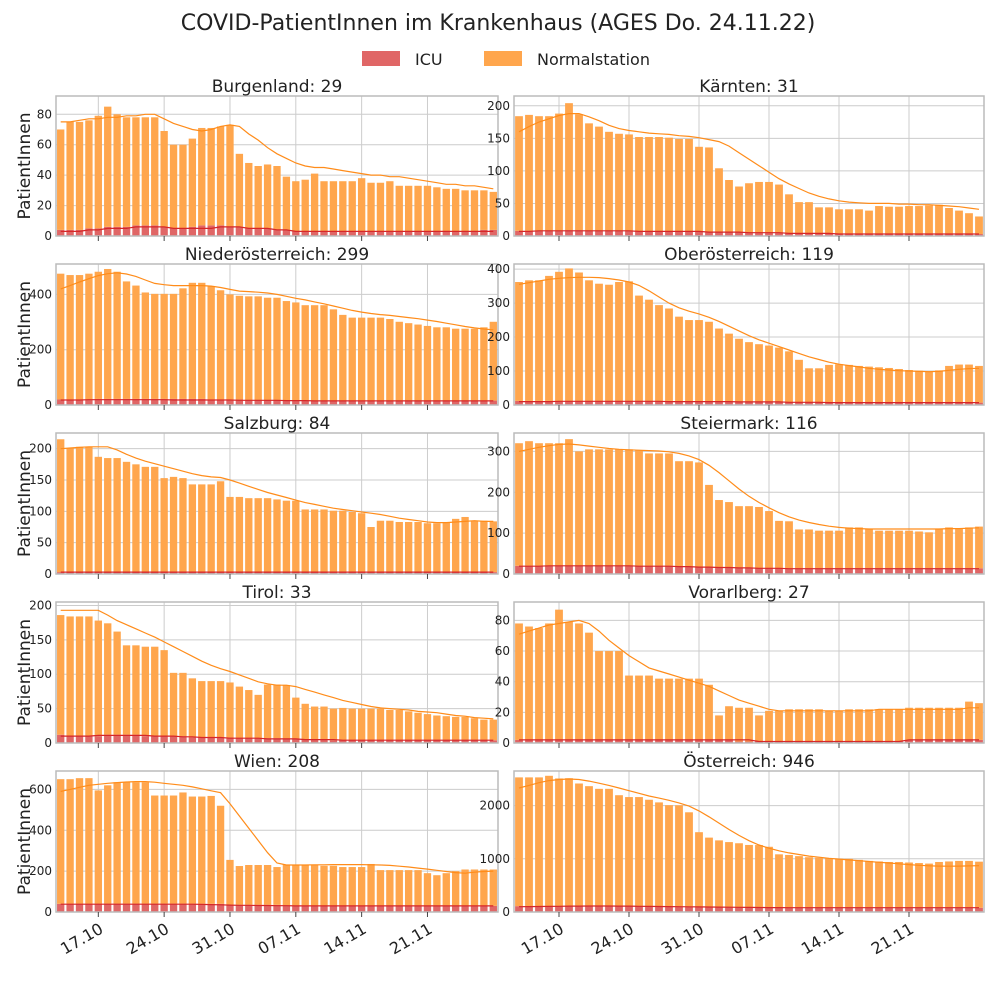 Image resolution: width=997 pixels, height=982 pixels. Describe the element at coordinates (40, 871) in the screenshot. I see `ytick-label-8-1: 200` at that location.